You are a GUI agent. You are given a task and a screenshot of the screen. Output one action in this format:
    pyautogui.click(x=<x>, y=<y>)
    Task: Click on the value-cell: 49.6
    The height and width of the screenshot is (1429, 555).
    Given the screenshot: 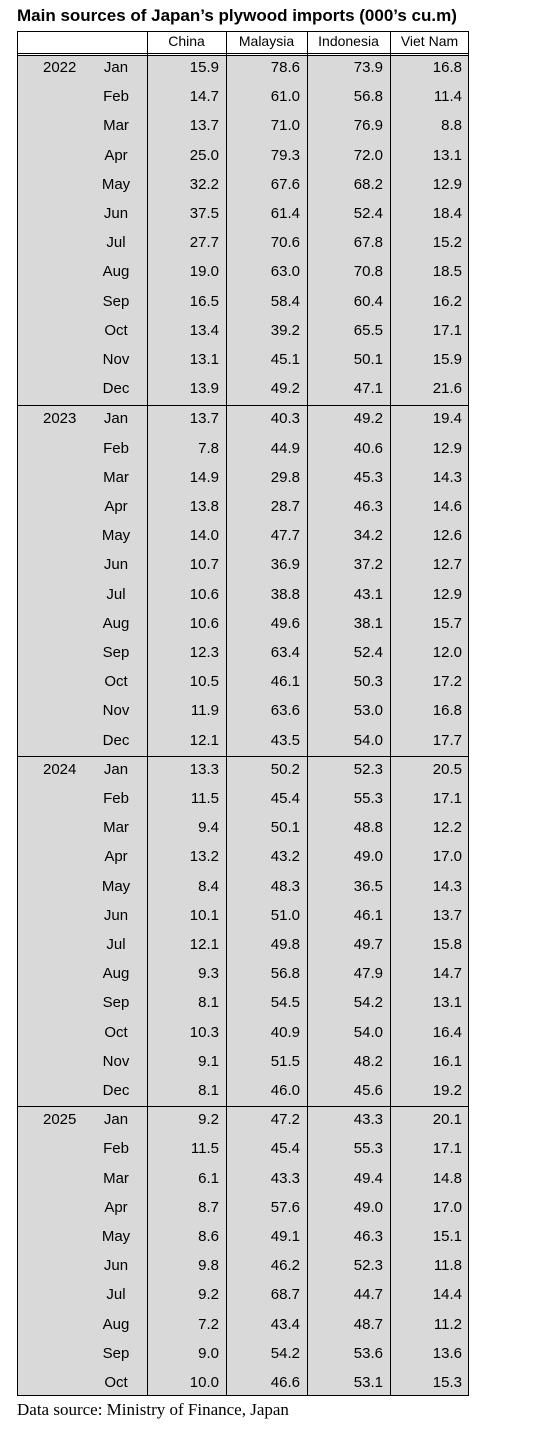 What is the action you would take?
    pyautogui.click(x=285, y=623)
    